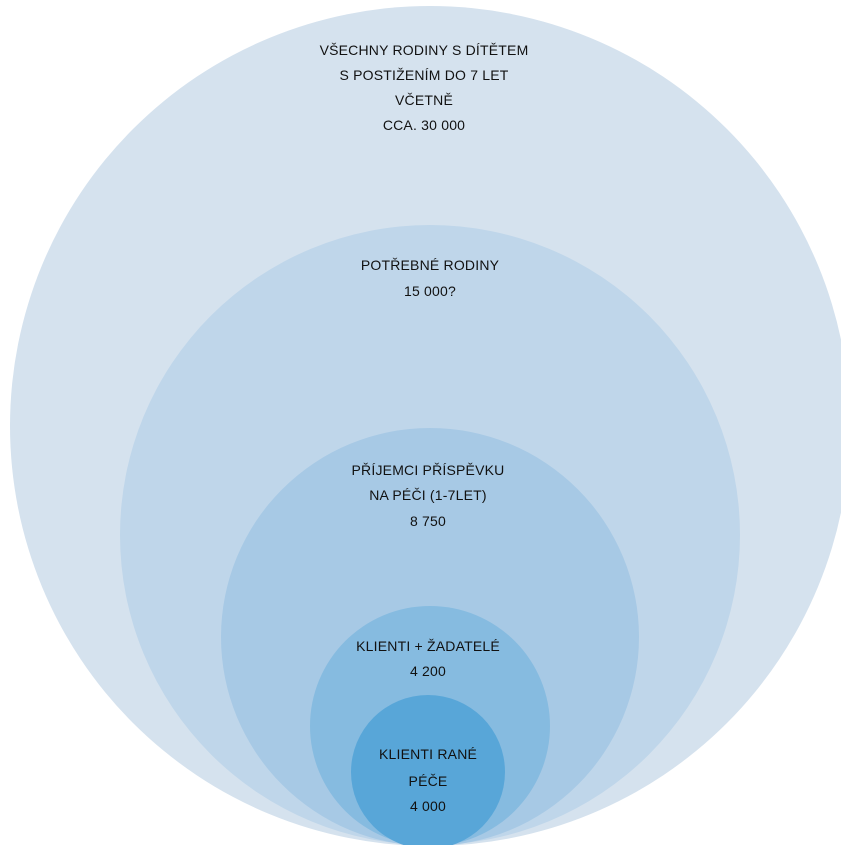 Image resolution: width=841 pixels, height=845 pixels. I want to click on label-care-allowance-line-2: NA PÉČI (1-7LET), so click(428, 495).